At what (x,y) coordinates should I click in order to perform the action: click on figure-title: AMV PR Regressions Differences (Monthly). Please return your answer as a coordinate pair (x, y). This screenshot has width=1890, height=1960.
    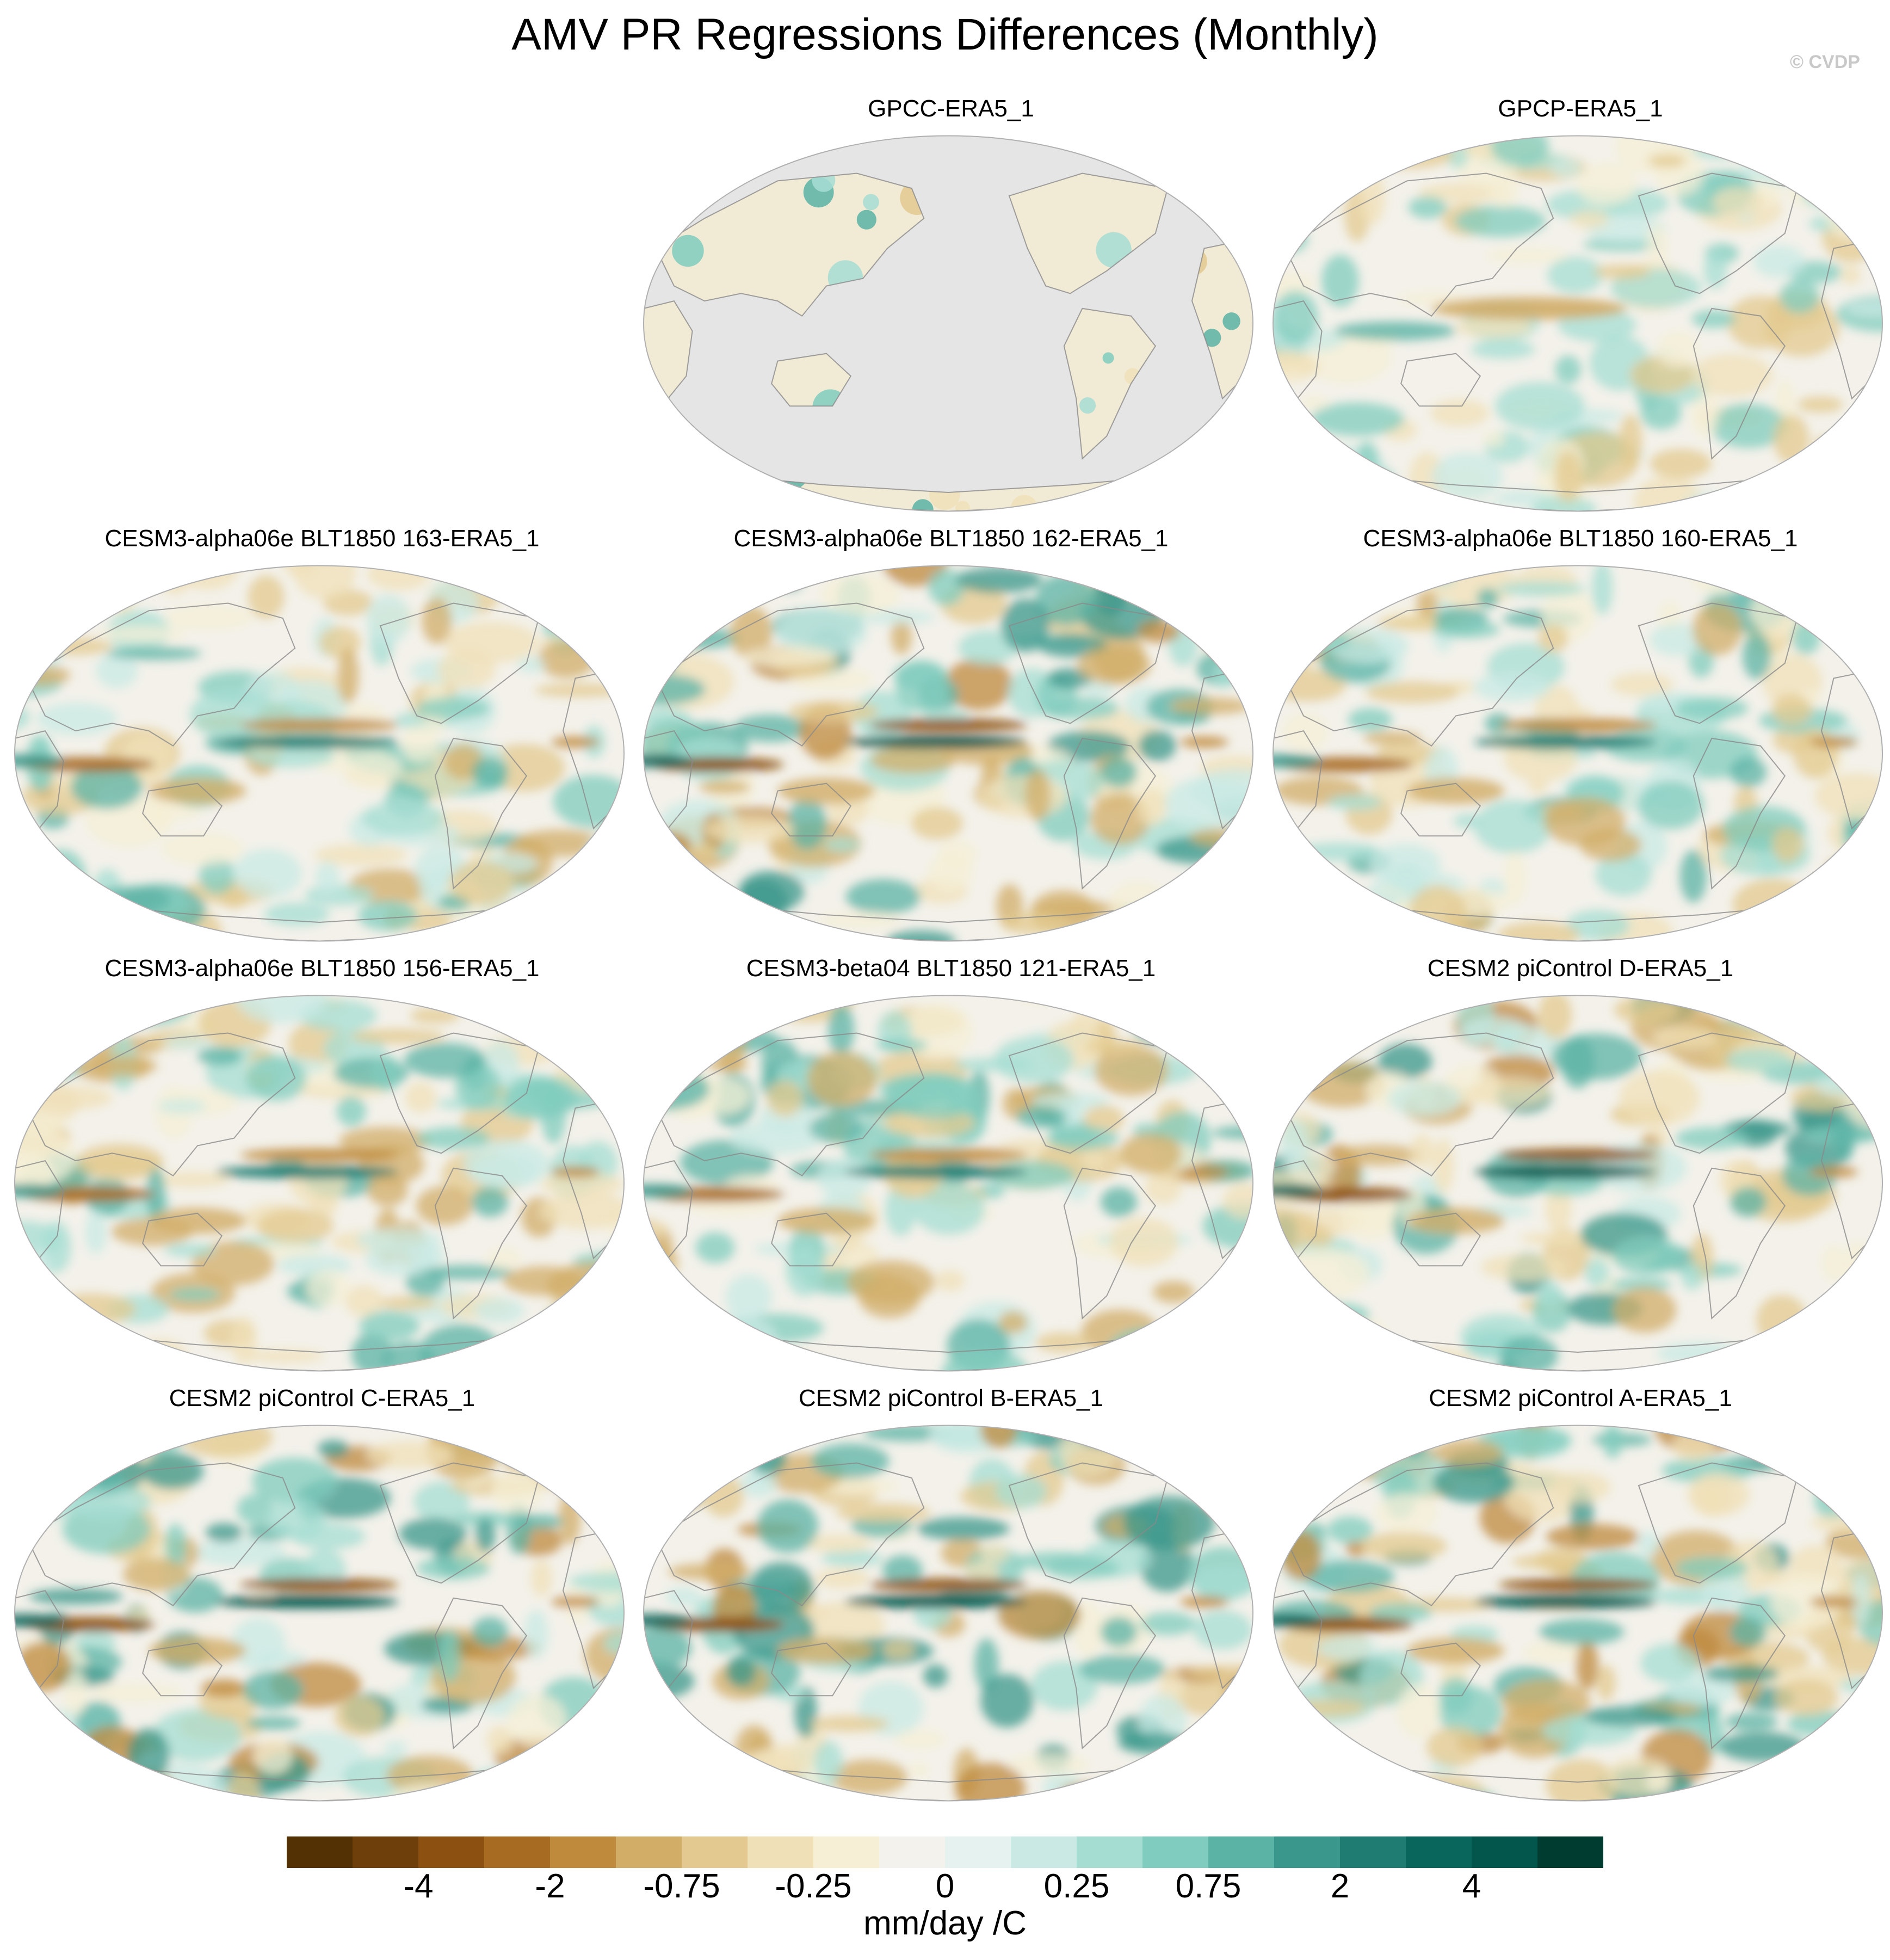
    Looking at the image, I should click on (945, 34).